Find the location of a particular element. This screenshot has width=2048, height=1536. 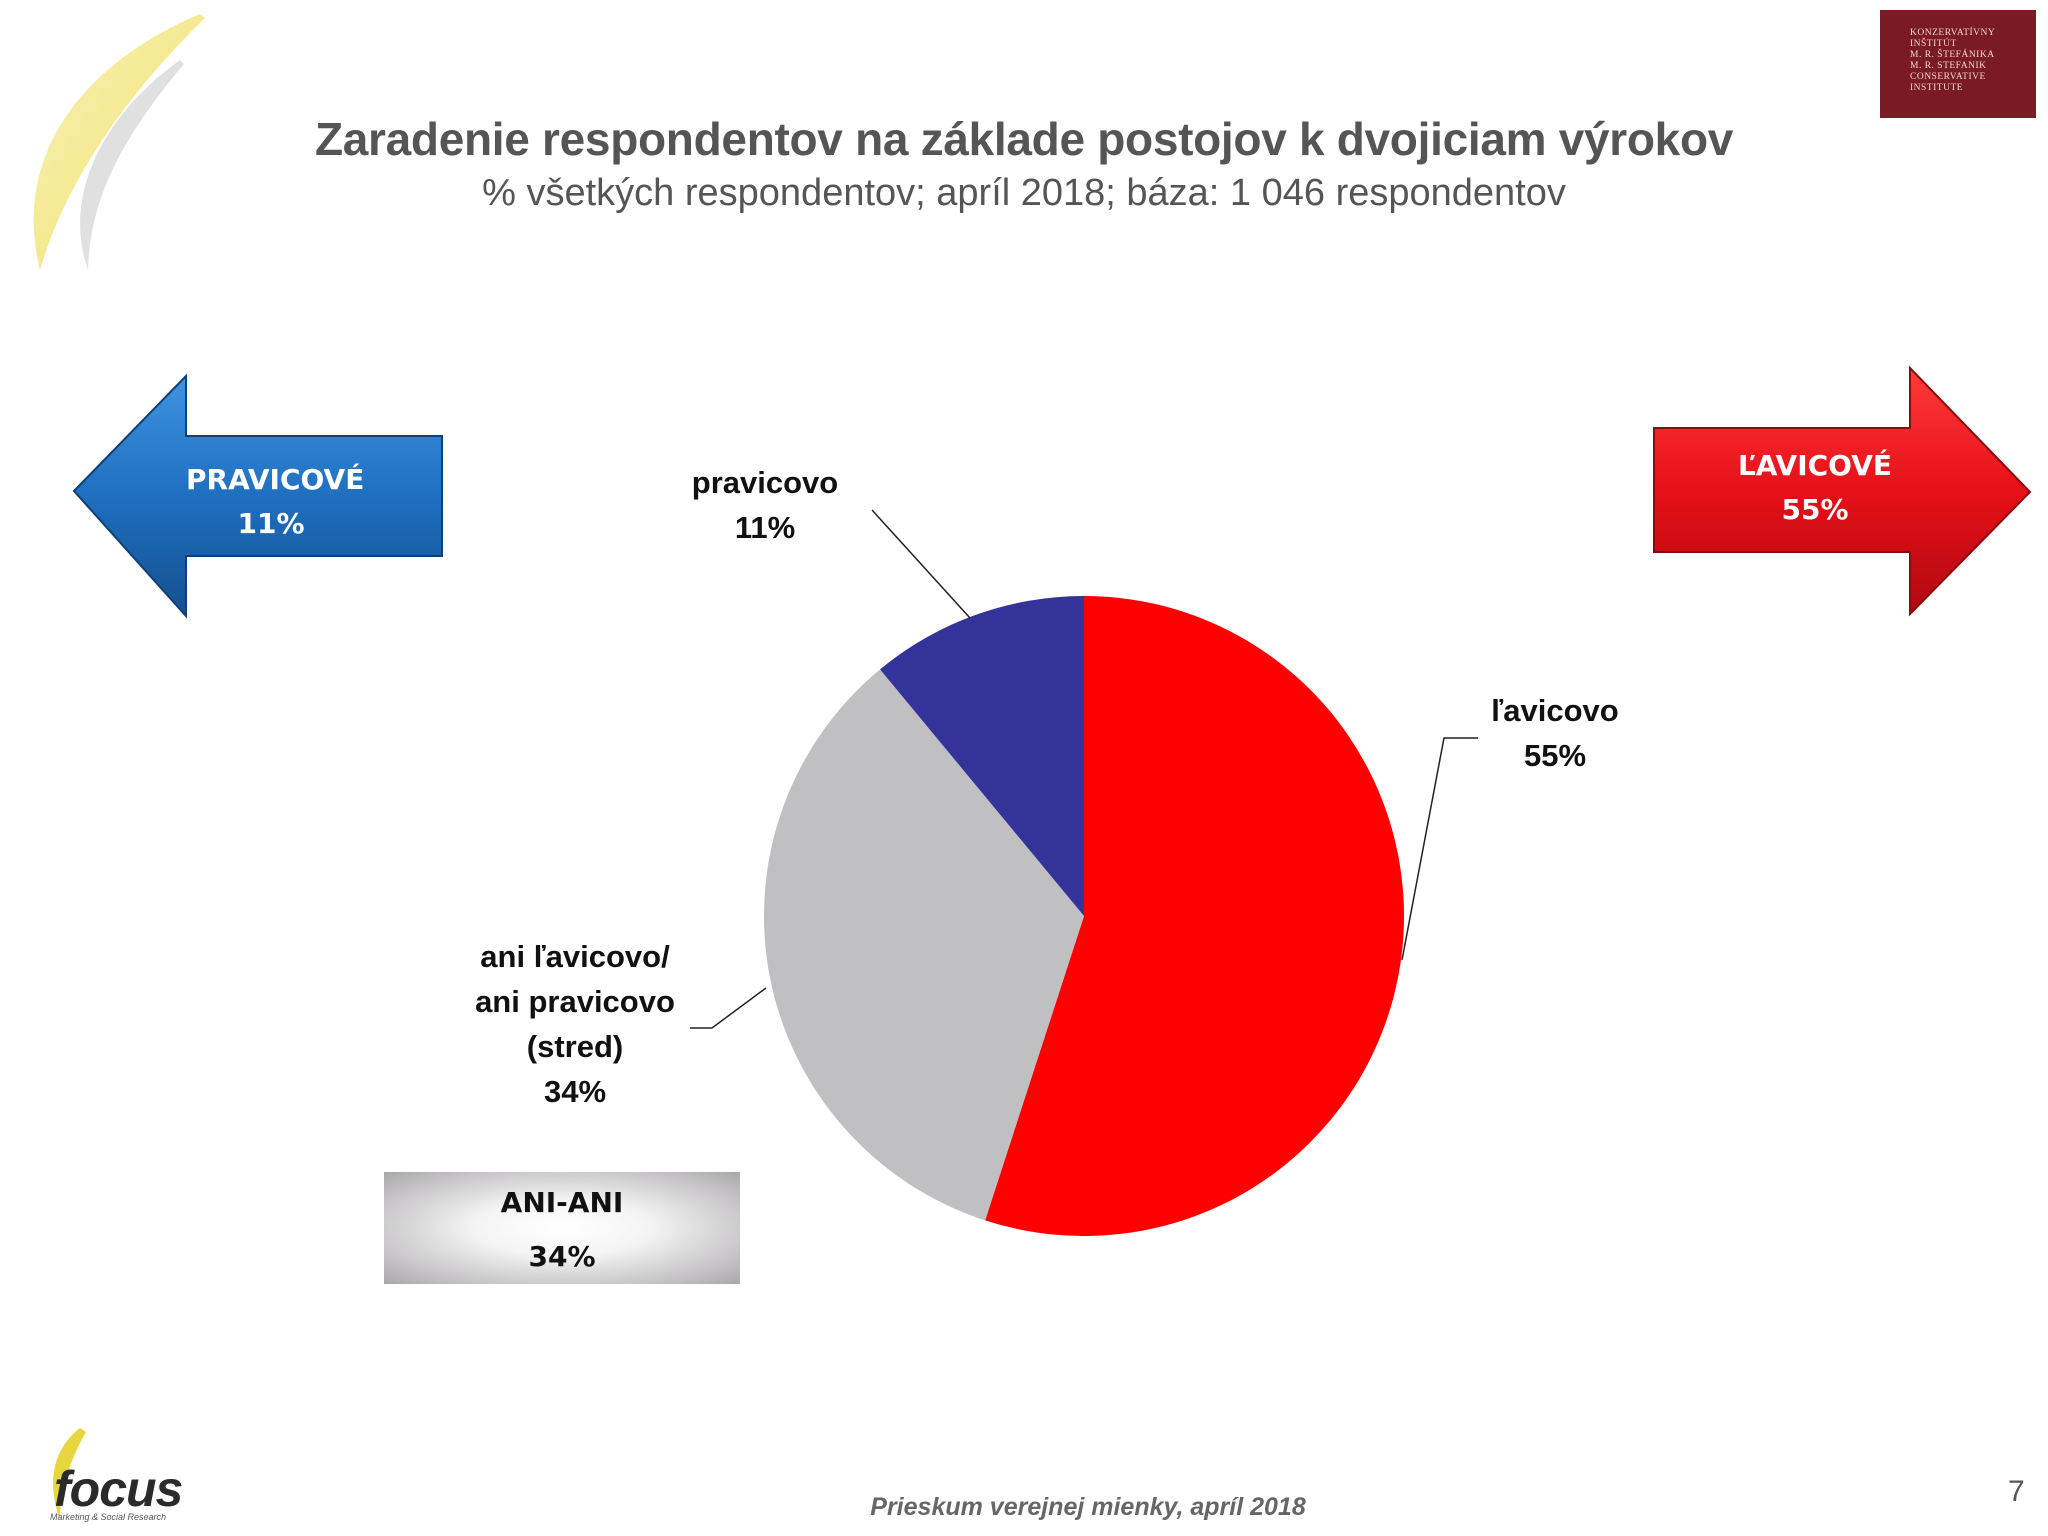

slice-label-lavicovo: ľavicovo 55% is located at coordinates (1555, 733).